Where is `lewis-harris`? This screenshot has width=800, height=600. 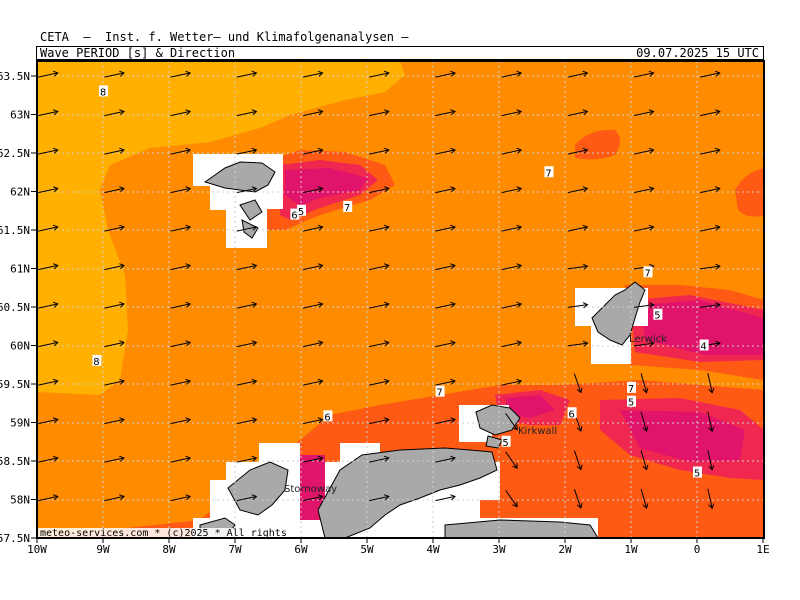 lewis-harris is located at coordinates (258, 488).